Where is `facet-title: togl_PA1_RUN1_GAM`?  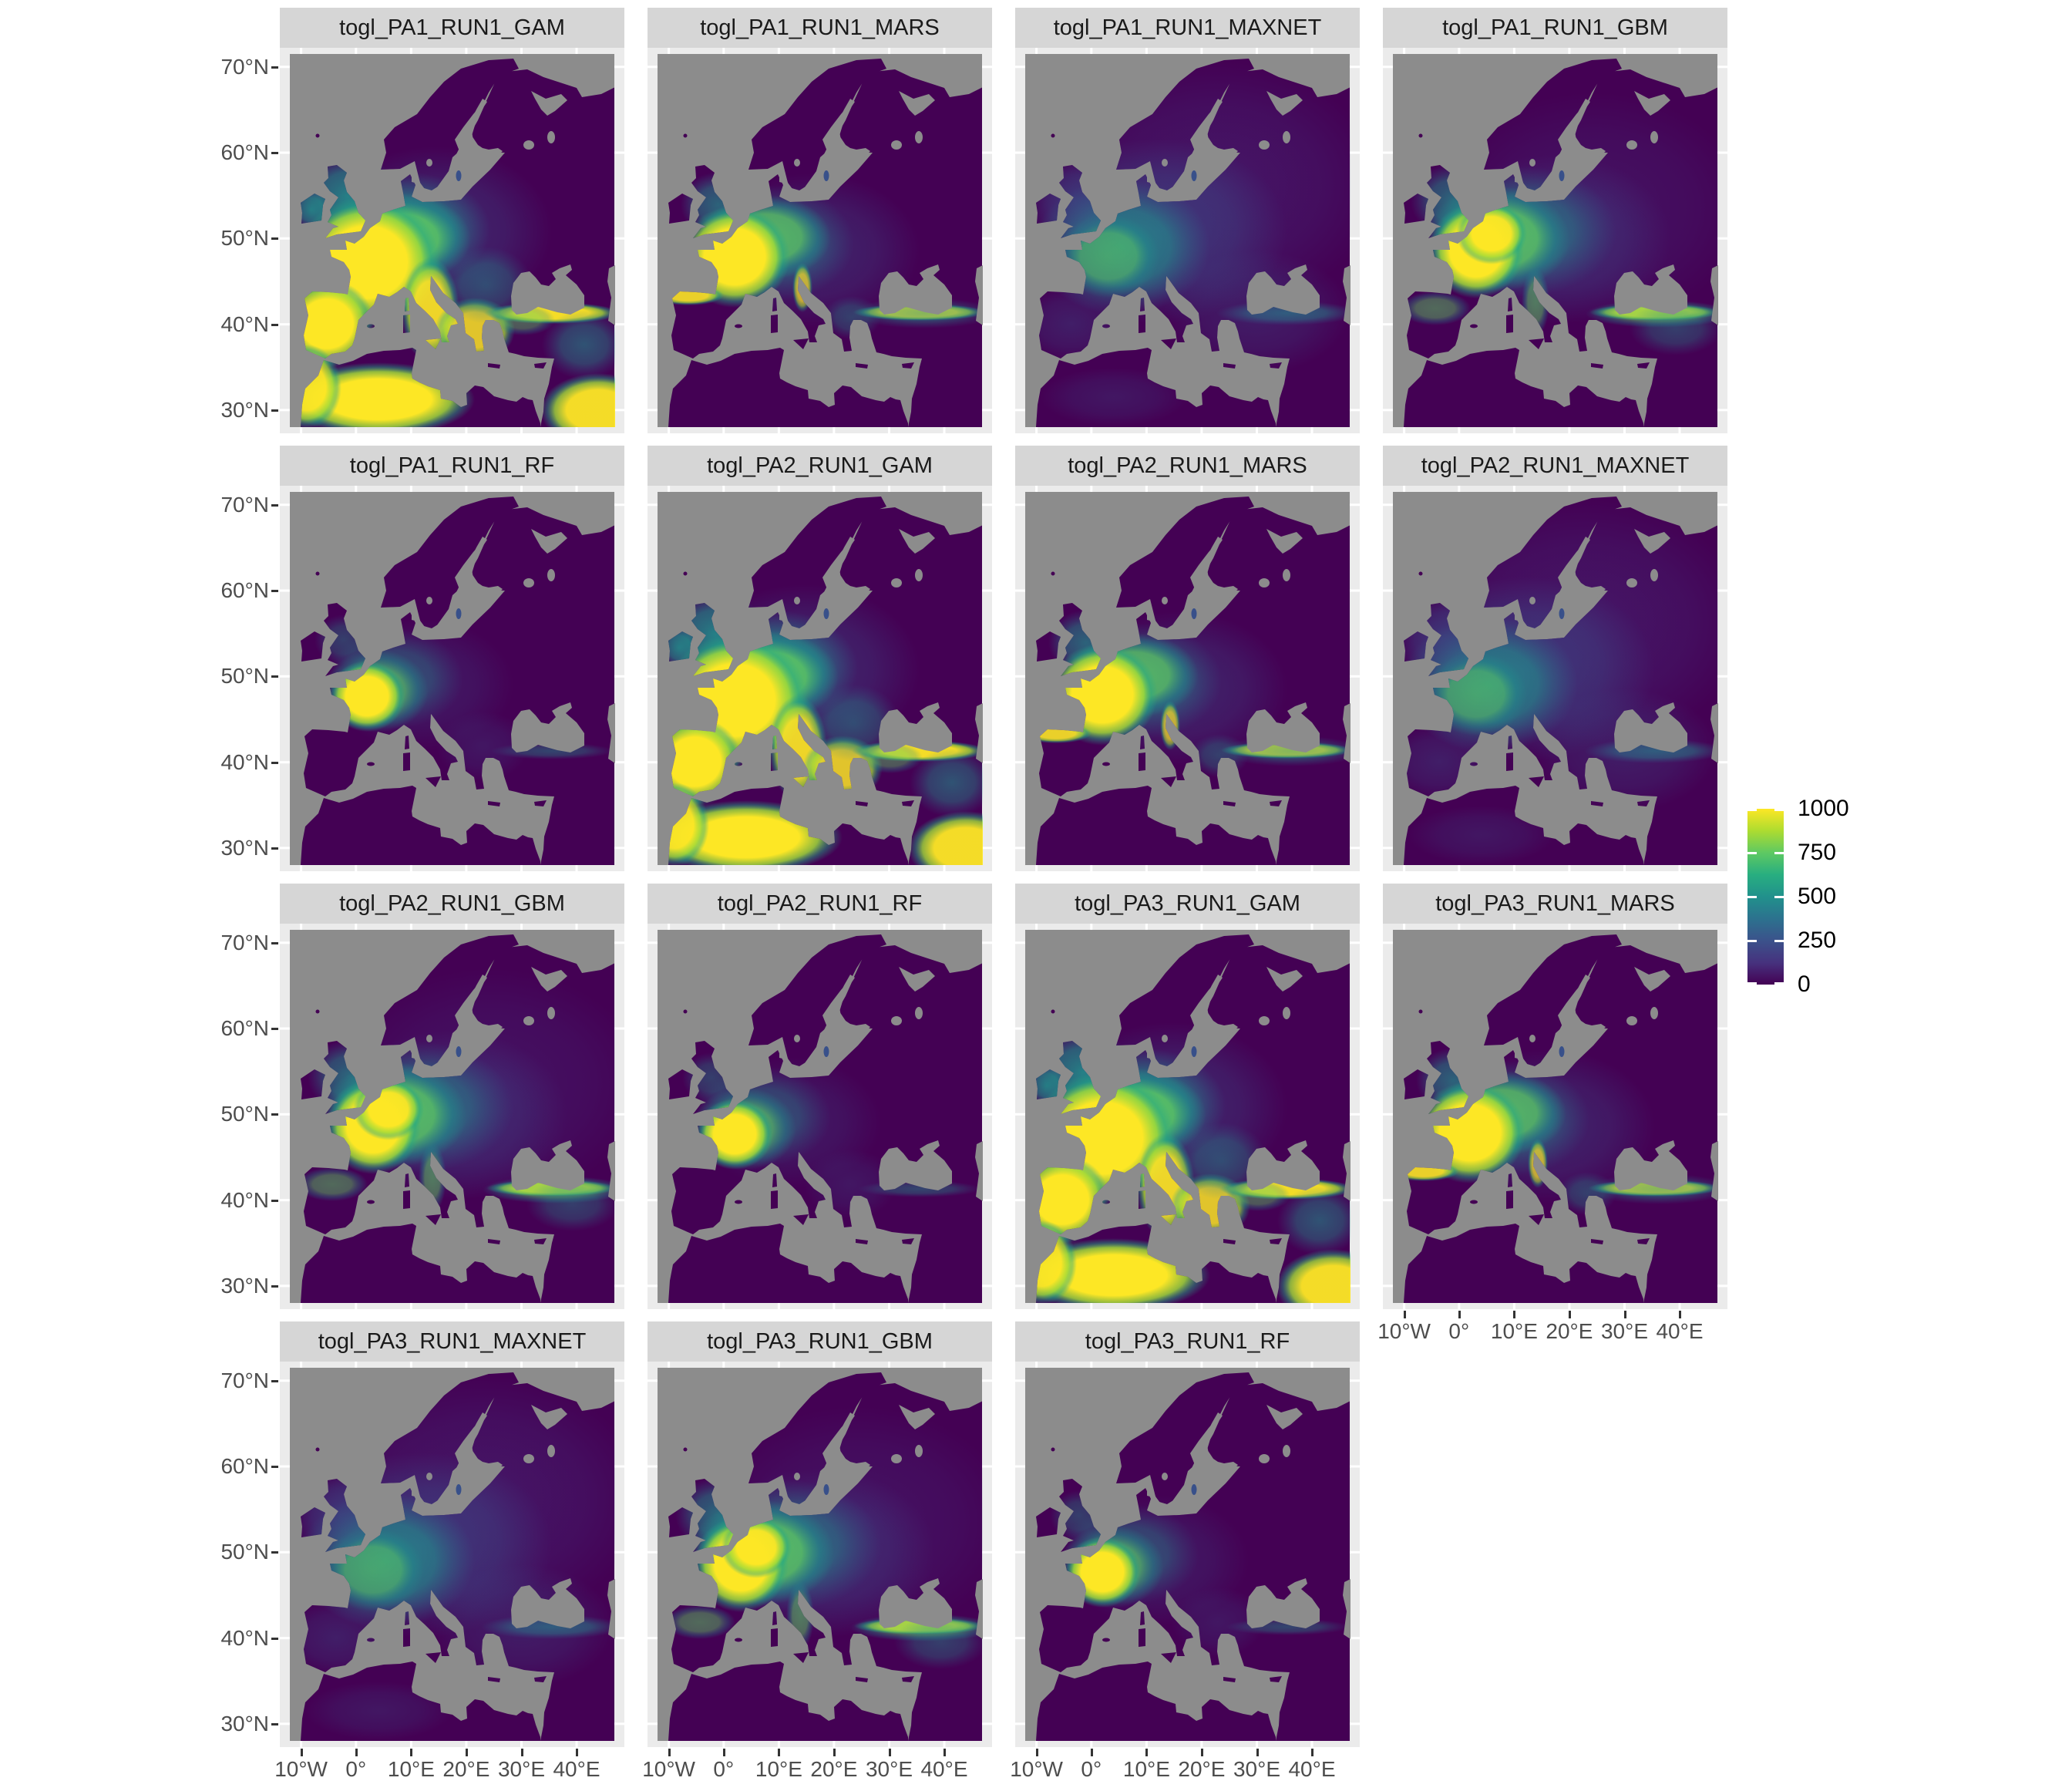
facet-title: togl_PA1_RUN1_GAM is located at coordinates (452, 27).